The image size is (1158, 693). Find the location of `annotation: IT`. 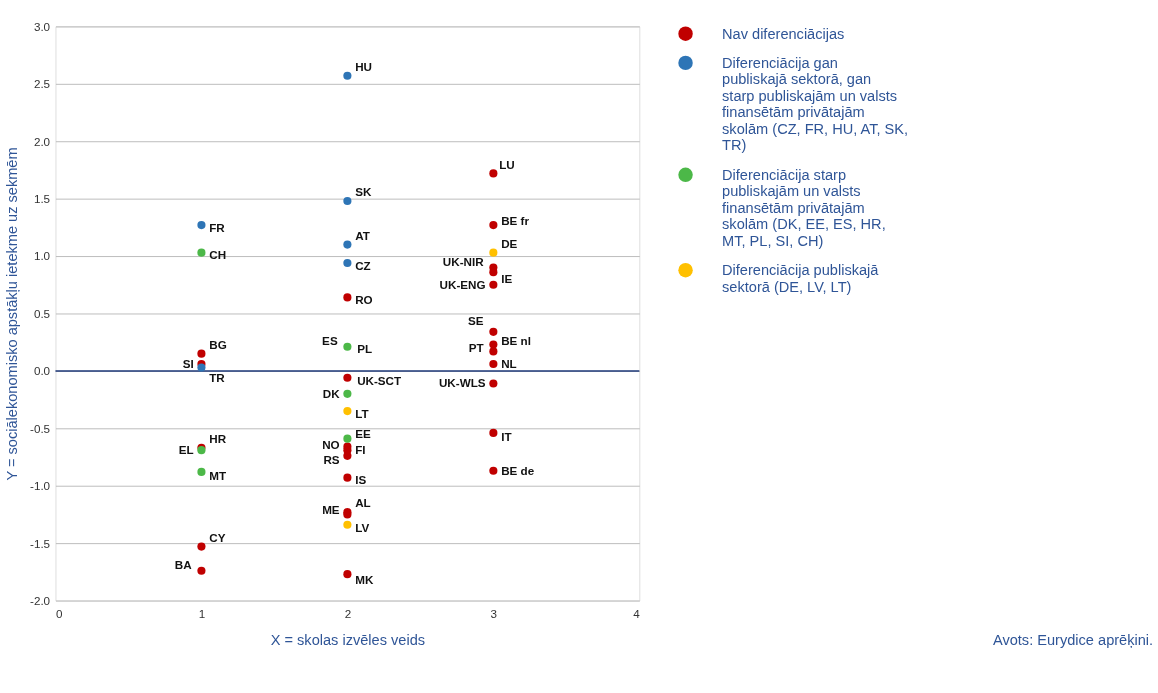

annotation: IT is located at coordinates (506, 436).